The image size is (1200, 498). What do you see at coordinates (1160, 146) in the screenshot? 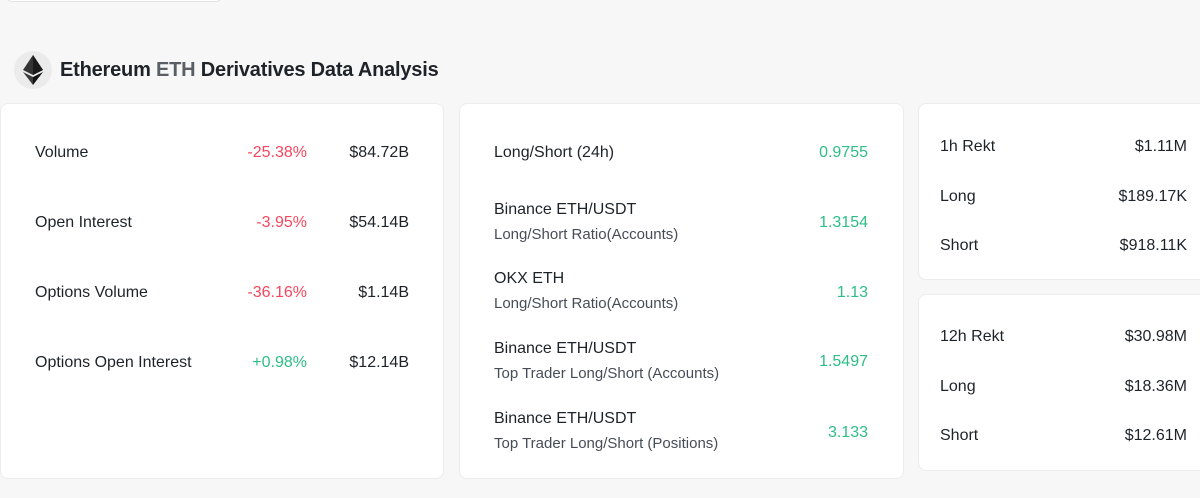
I see `rekt-total: $1.11M` at bounding box center [1160, 146].